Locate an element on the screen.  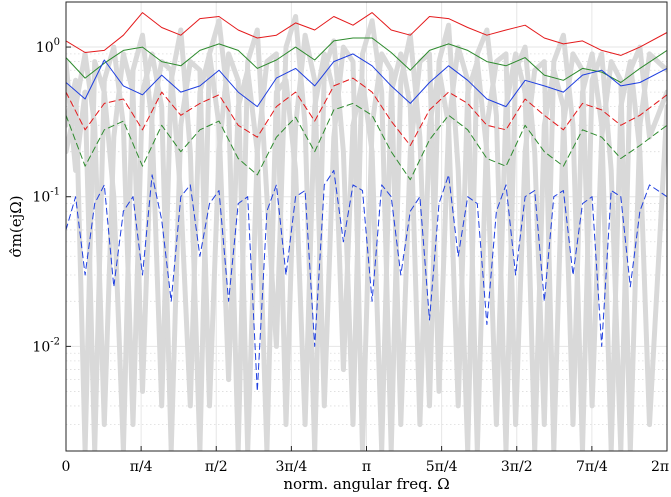
x-tick-label: 7π/4 is located at coordinates (592, 467).